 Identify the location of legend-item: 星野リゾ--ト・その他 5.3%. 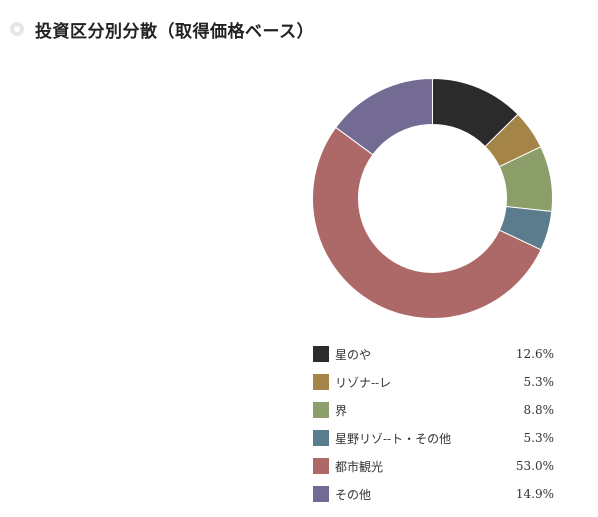
(433, 438).